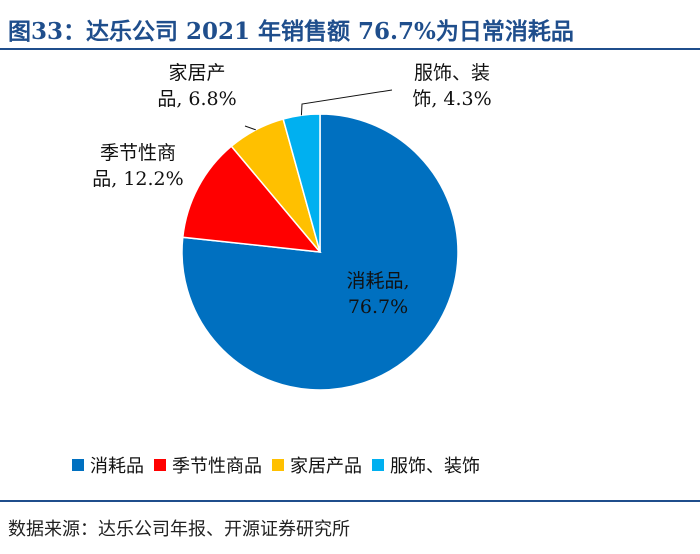  I want to click on figure-title-bar: 图33：达乐公司 2021 年销售额 76.7%为日常消耗品, so click(350, 25).